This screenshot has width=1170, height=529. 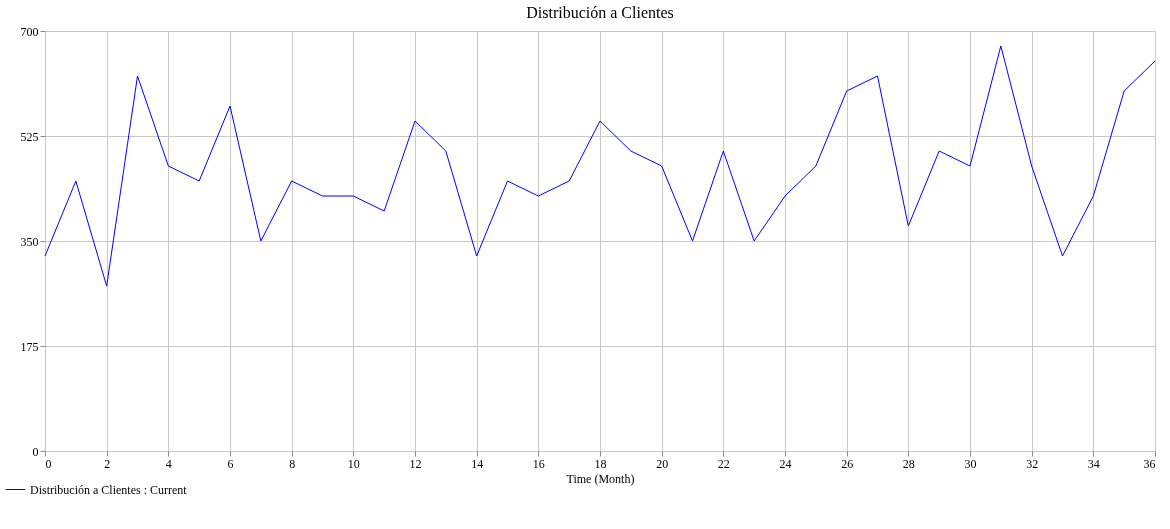 I want to click on x-tick-label: 0, so click(x=48, y=463).